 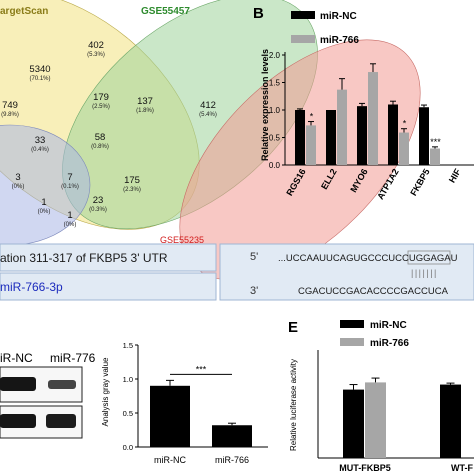 What do you see at coordinates (70, 187) in the screenshot?
I see `venn-region-percent: (0.1%)` at bounding box center [70, 187].